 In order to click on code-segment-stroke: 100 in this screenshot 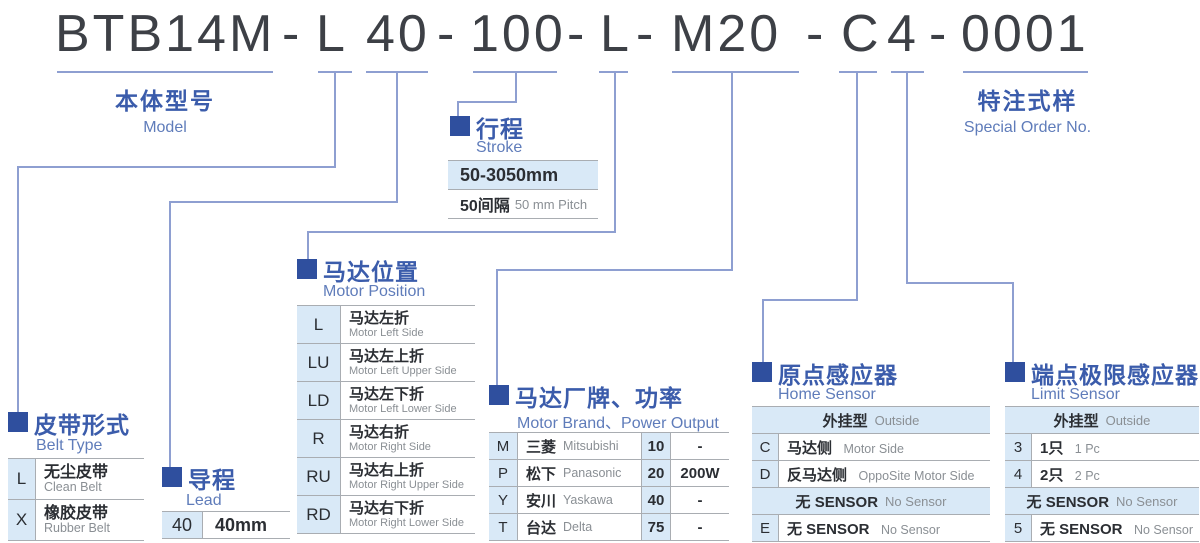, I will do `click(518, 34)`.